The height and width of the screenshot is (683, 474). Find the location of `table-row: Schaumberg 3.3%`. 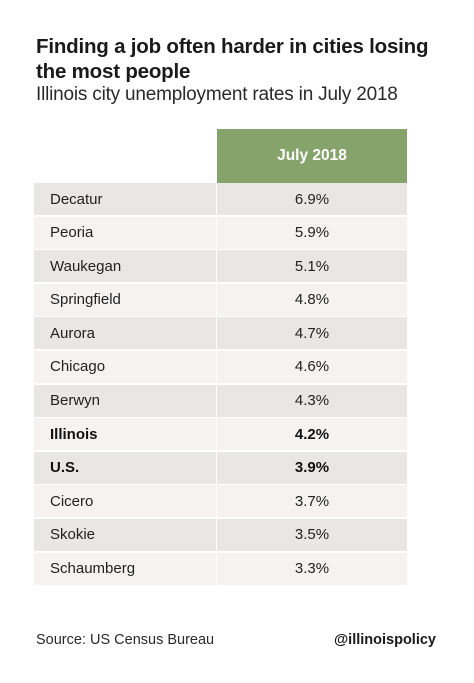

table-row: Schaumberg 3.3% is located at coordinates (220, 568).